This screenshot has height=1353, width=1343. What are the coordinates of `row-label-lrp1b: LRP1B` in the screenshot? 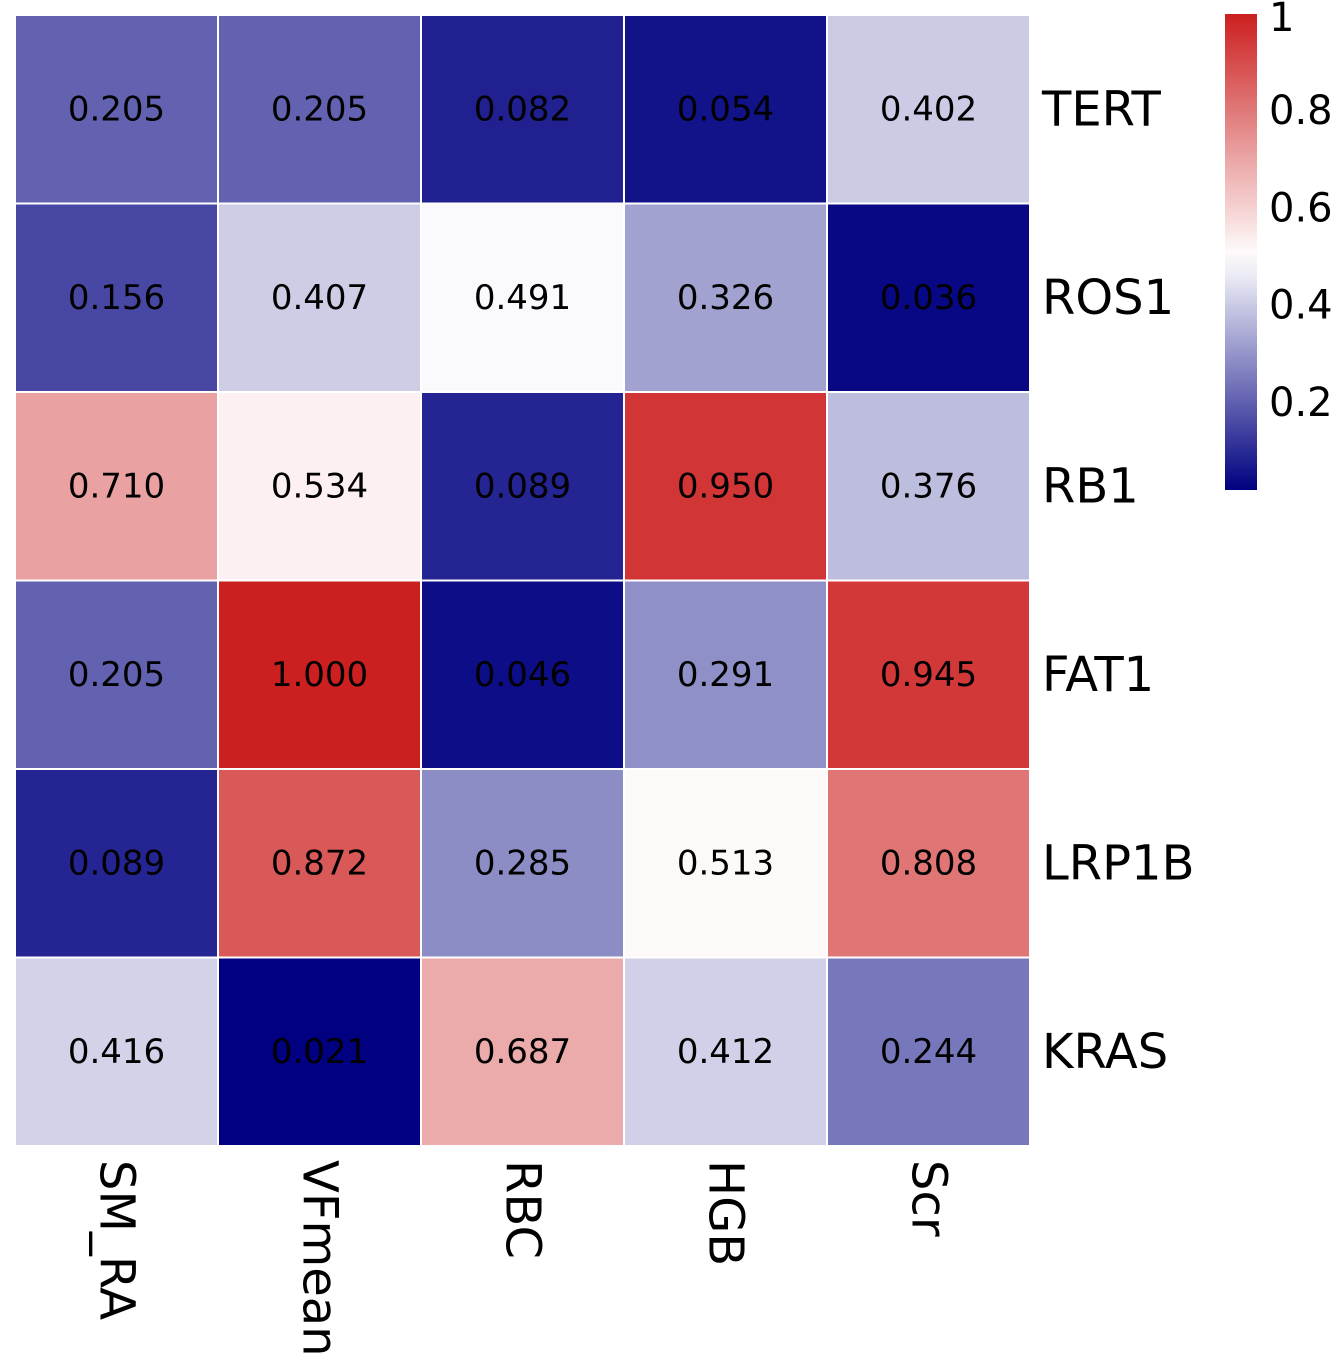 It's located at (1118, 863).